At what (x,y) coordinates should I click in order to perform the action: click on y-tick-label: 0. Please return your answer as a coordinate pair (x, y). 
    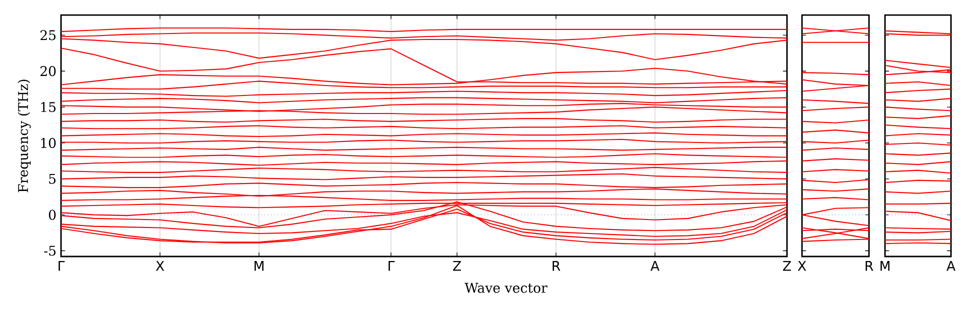
    Looking at the image, I should click on (52, 215).